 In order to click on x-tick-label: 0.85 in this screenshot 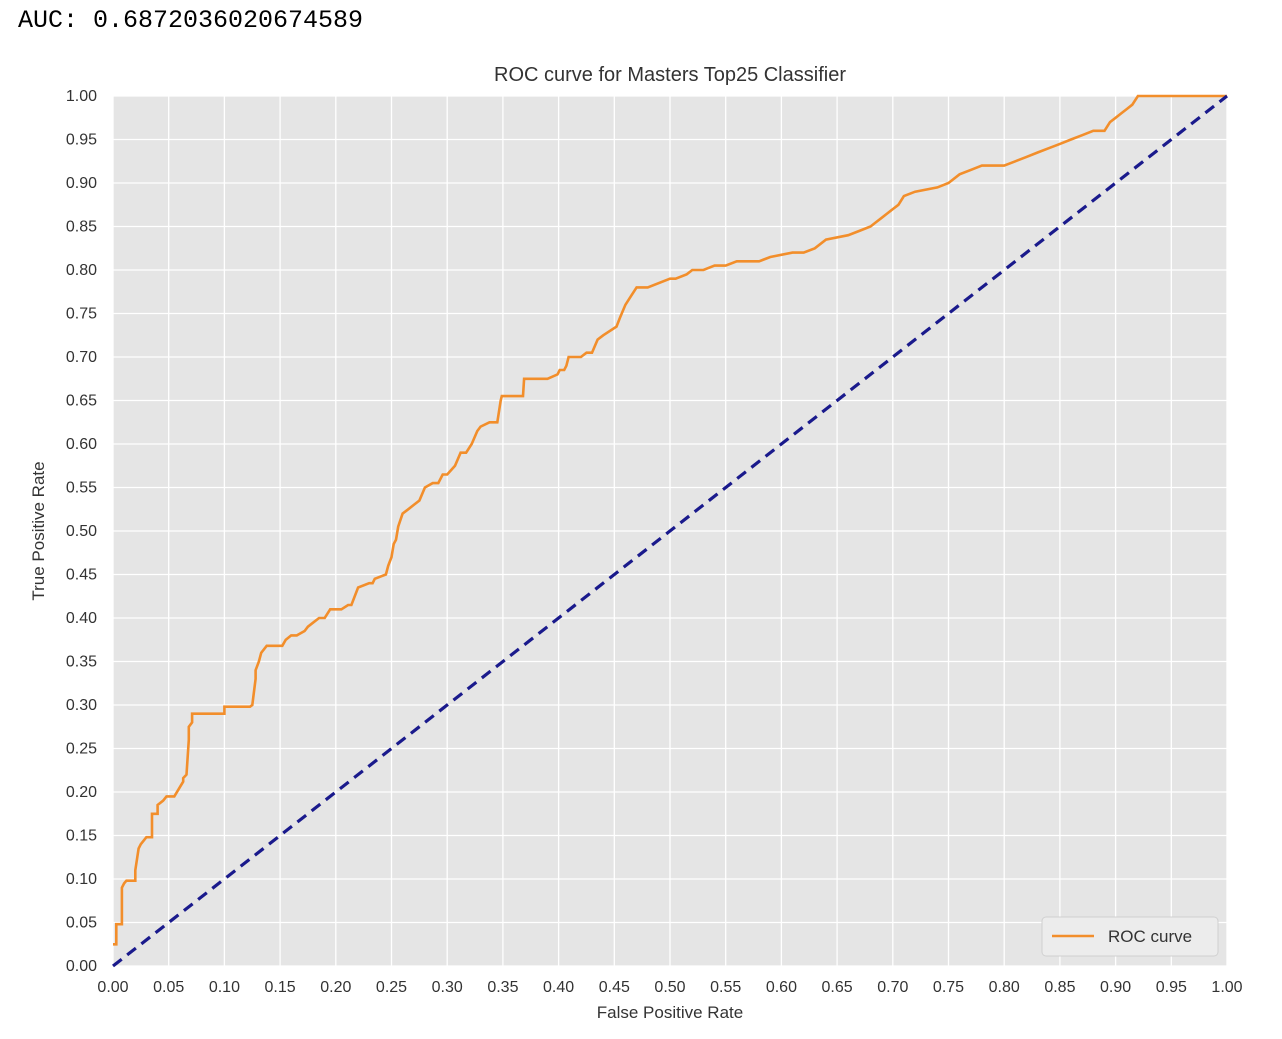, I will do `click(1059, 987)`.